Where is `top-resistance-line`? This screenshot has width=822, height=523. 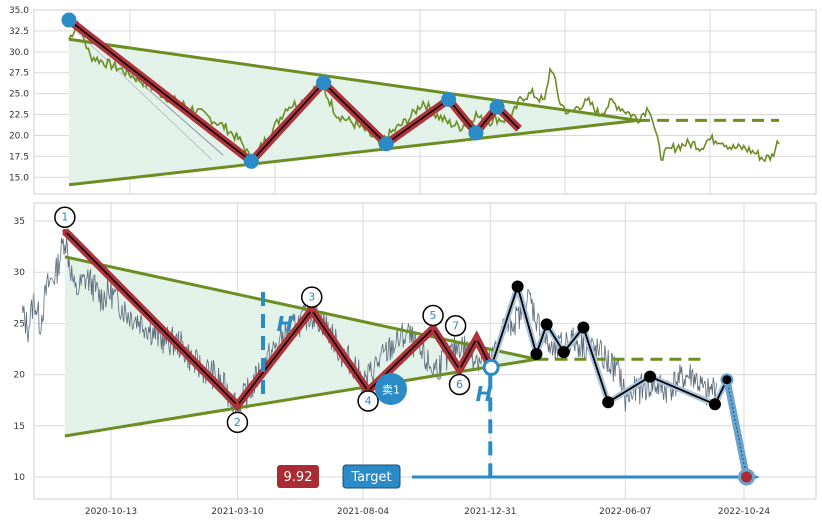 top-resistance-line is located at coordinates (353, 79).